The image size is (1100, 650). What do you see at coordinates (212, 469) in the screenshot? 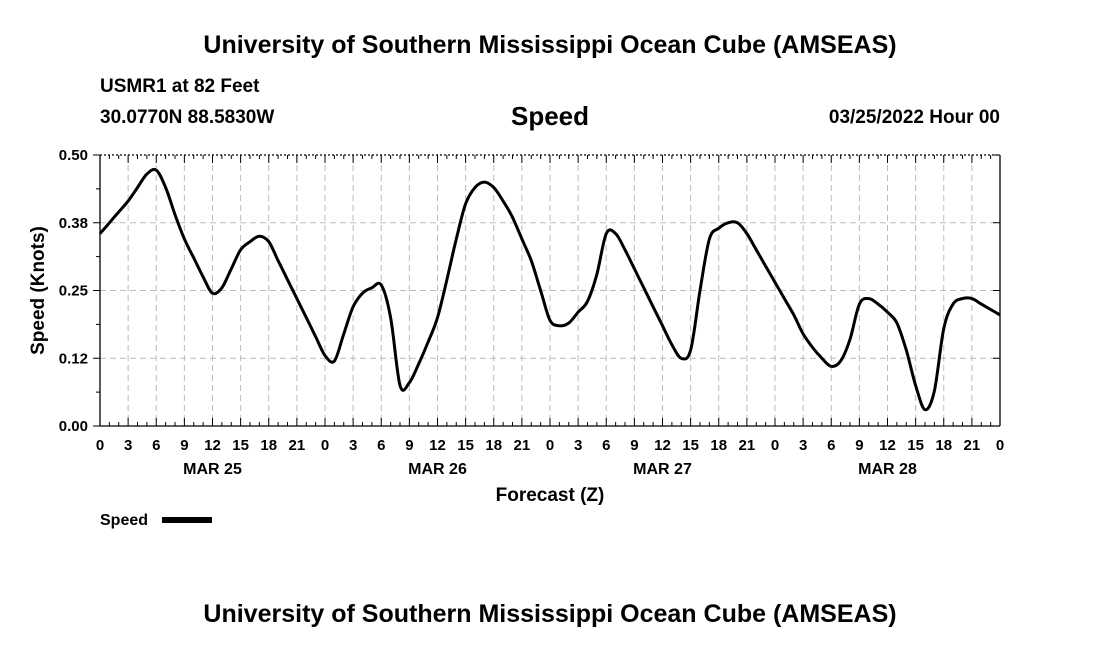
I see `date-label: MAR 25` at bounding box center [212, 469].